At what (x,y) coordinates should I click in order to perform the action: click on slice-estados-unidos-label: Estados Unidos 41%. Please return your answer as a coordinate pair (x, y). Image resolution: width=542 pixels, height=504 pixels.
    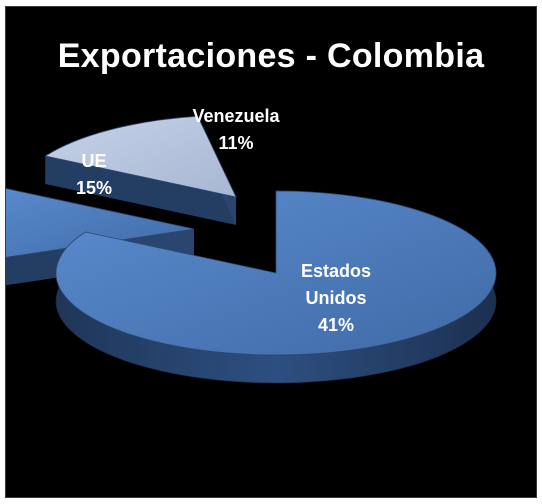
    Looking at the image, I should click on (336, 298).